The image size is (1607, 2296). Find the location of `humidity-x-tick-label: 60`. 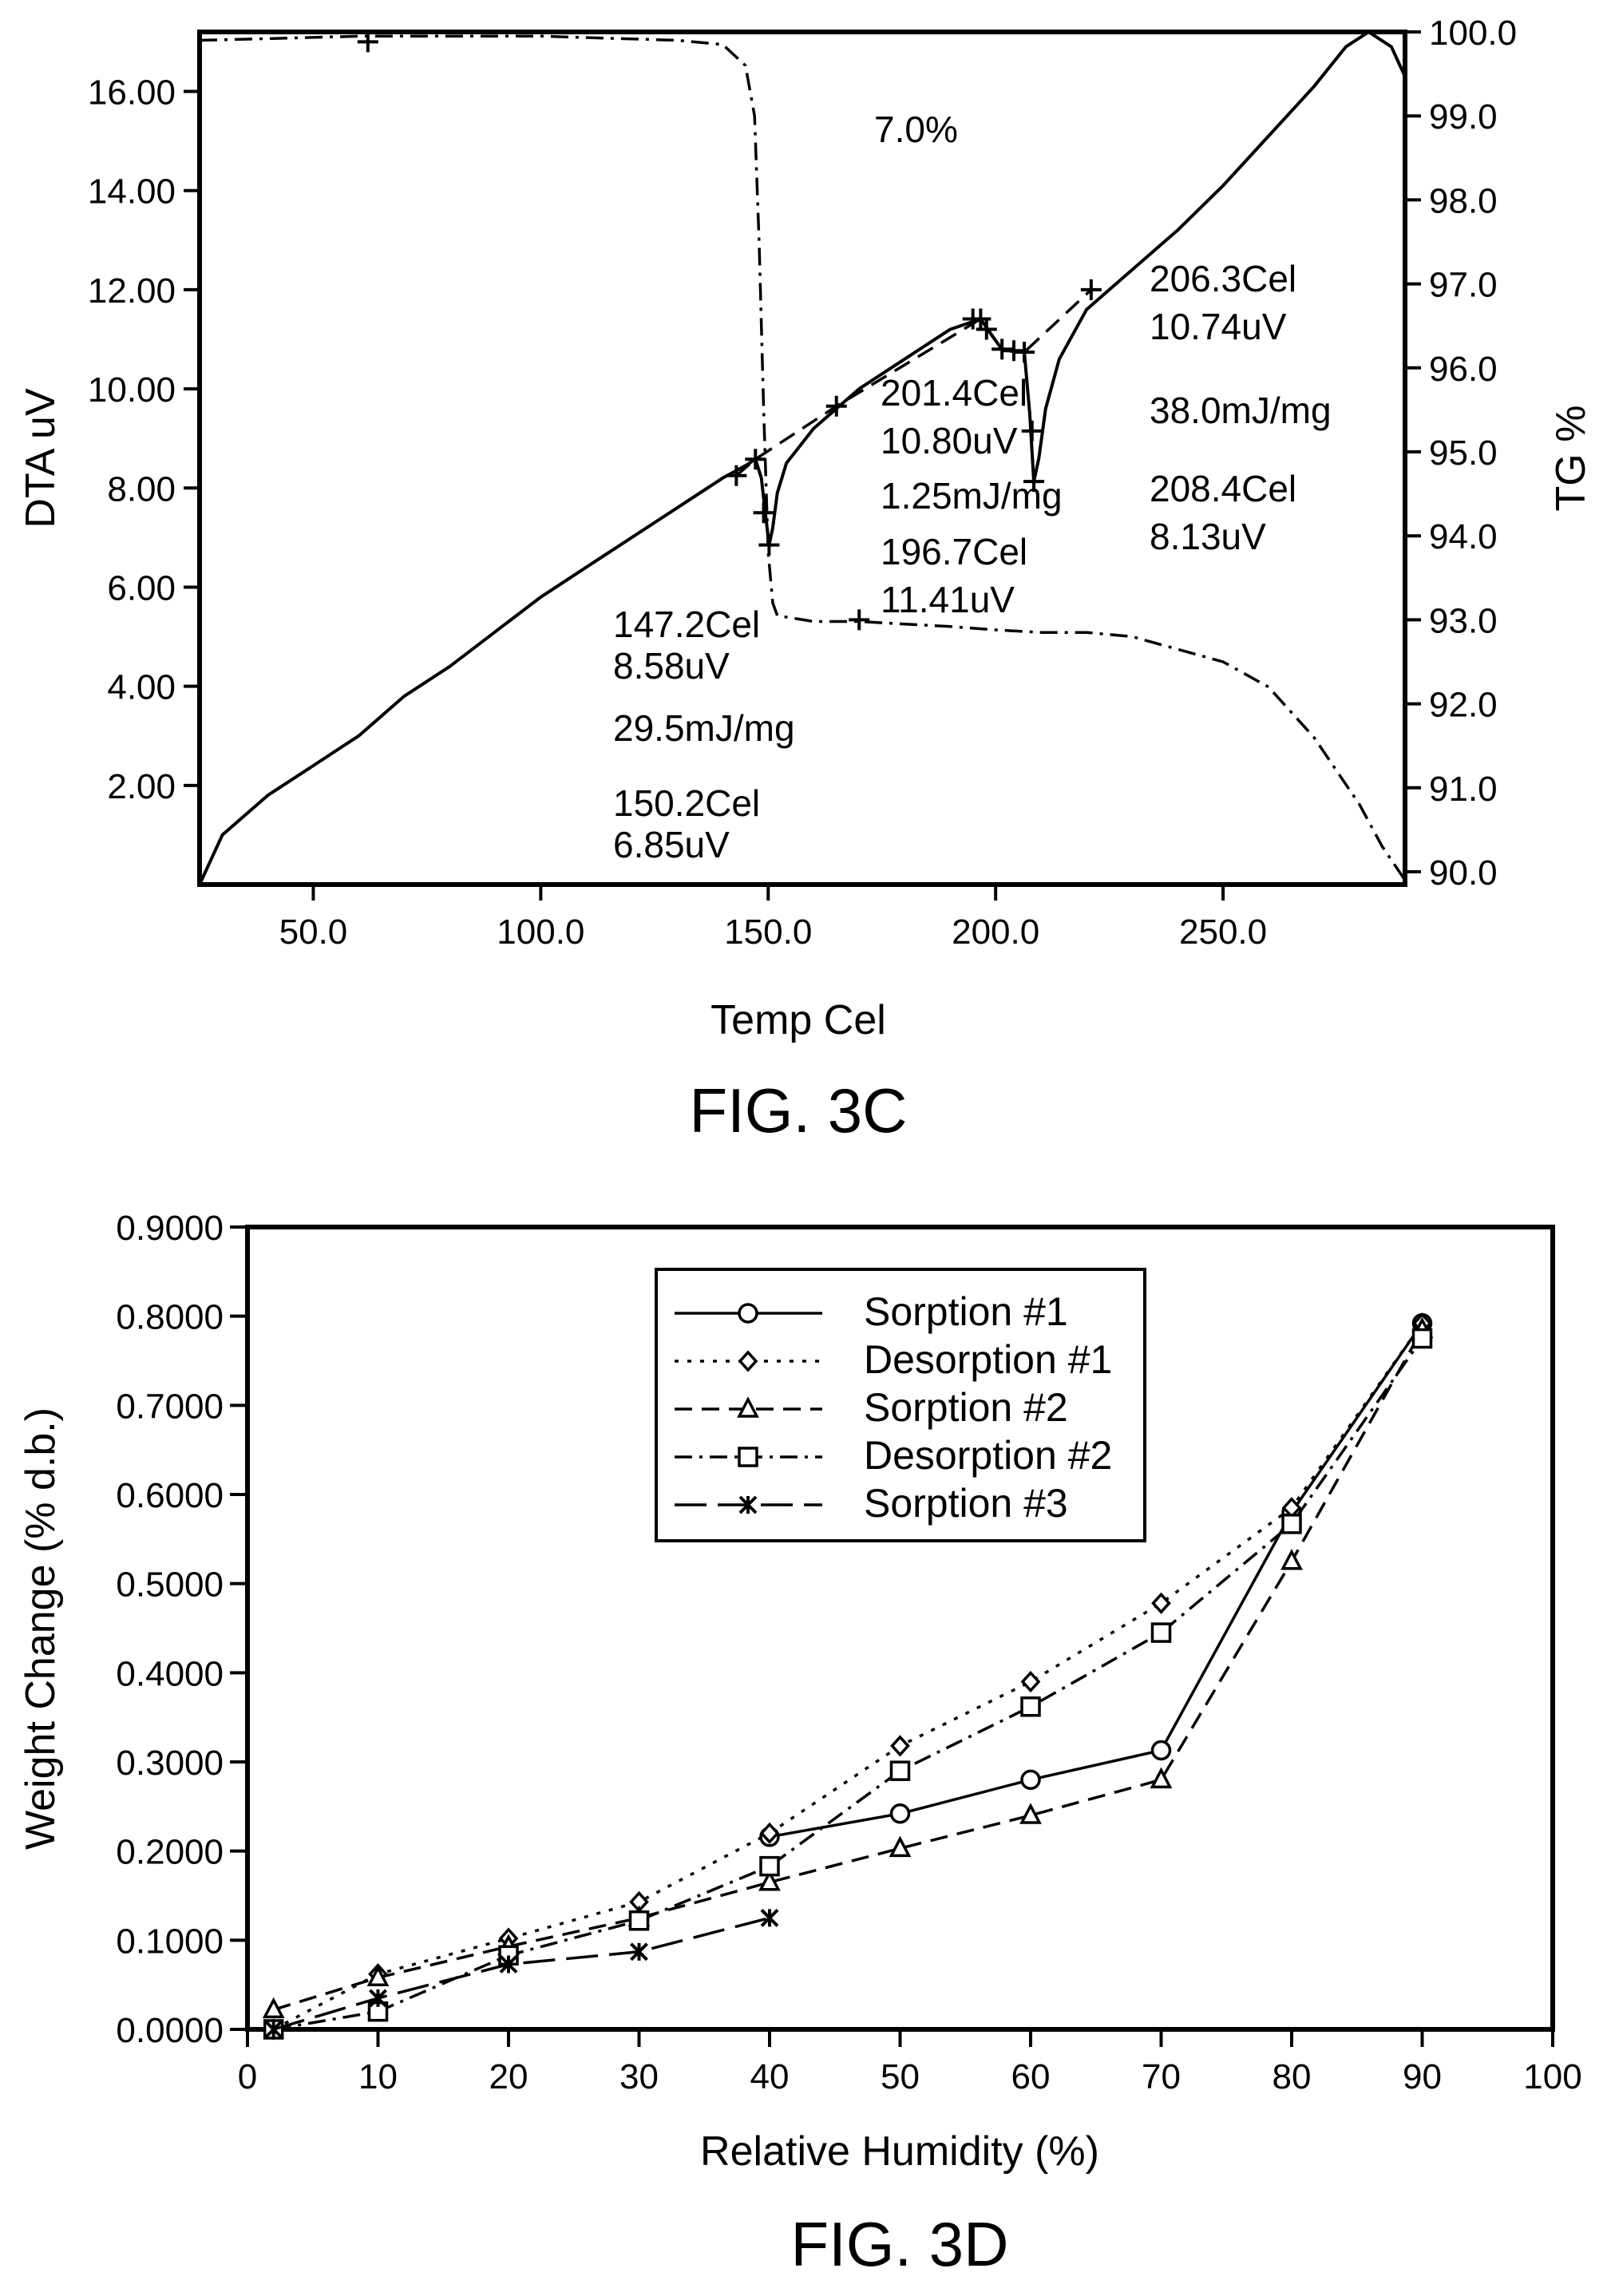

humidity-x-tick-label: 60 is located at coordinates (1031, 2076).